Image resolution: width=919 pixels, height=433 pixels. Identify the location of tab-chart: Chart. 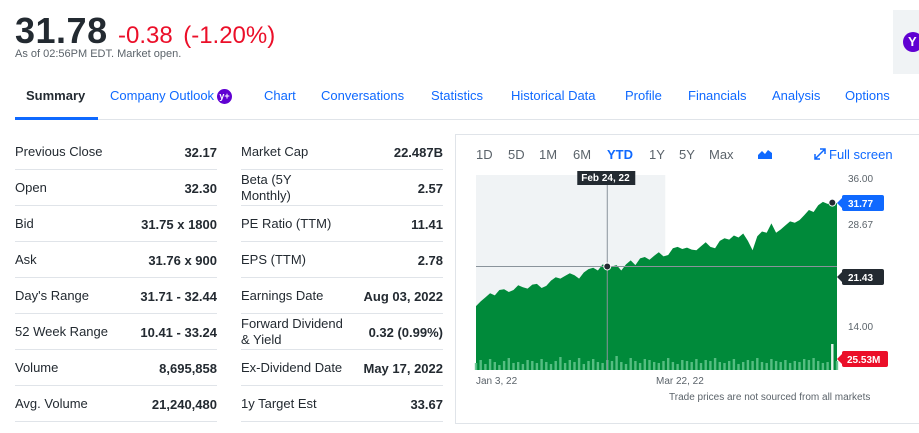
(280, 95).